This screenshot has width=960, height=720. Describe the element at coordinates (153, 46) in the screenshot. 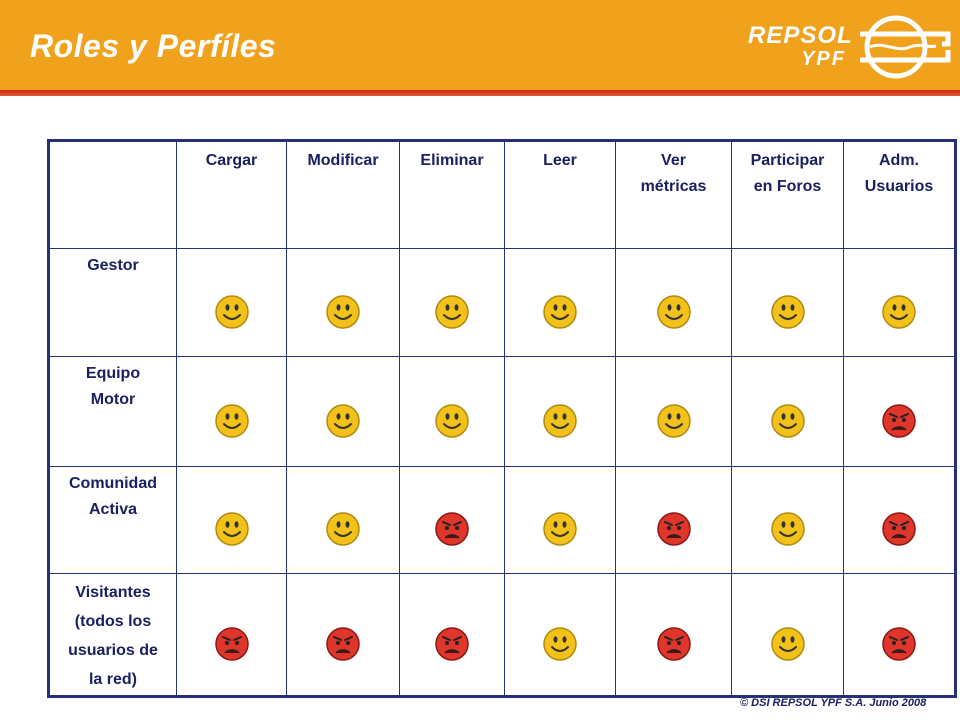

I see `page-title: Roles y Perfíles` at that location.